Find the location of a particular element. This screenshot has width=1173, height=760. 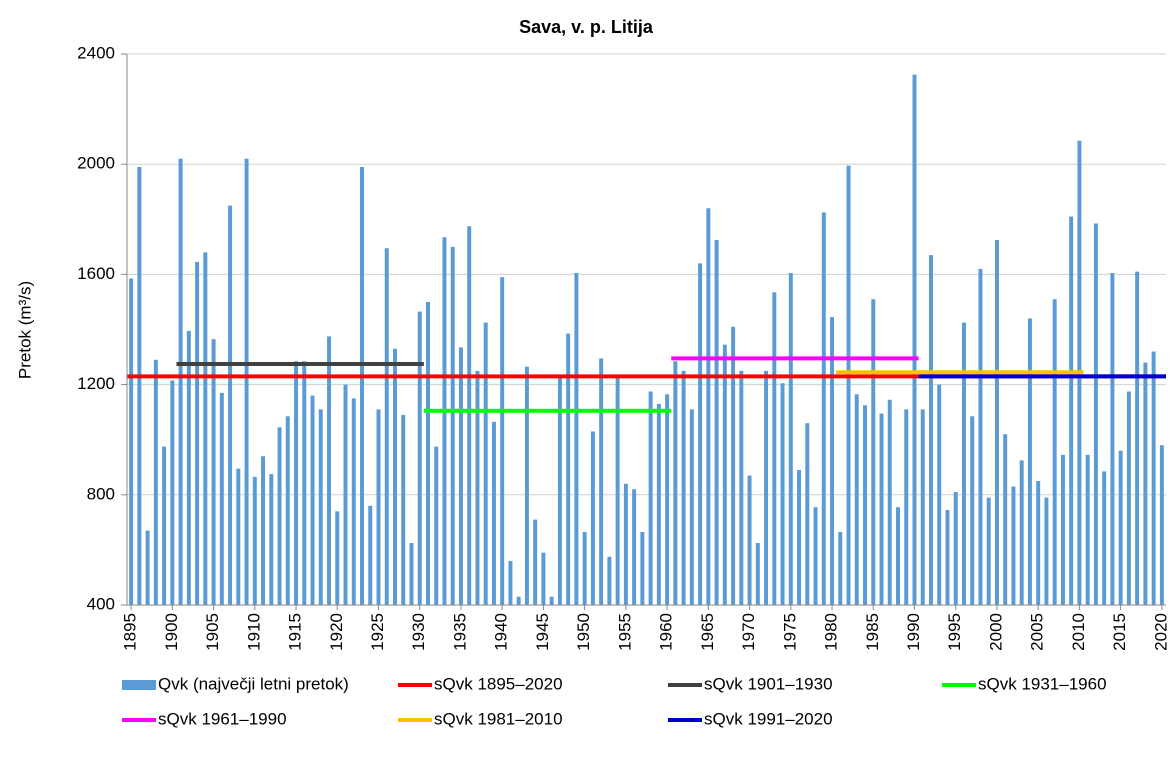

legend-label: sQvk 1981–2010 is located at coordinates (498, 718).